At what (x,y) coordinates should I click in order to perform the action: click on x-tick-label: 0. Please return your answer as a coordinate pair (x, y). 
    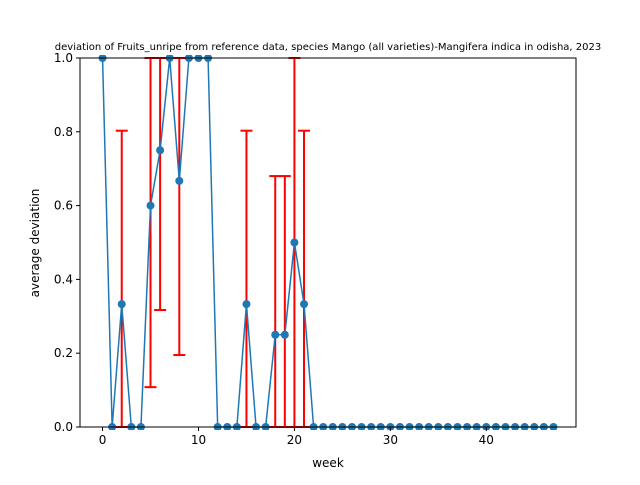
    Looking at the image, I should click on (103, 440).